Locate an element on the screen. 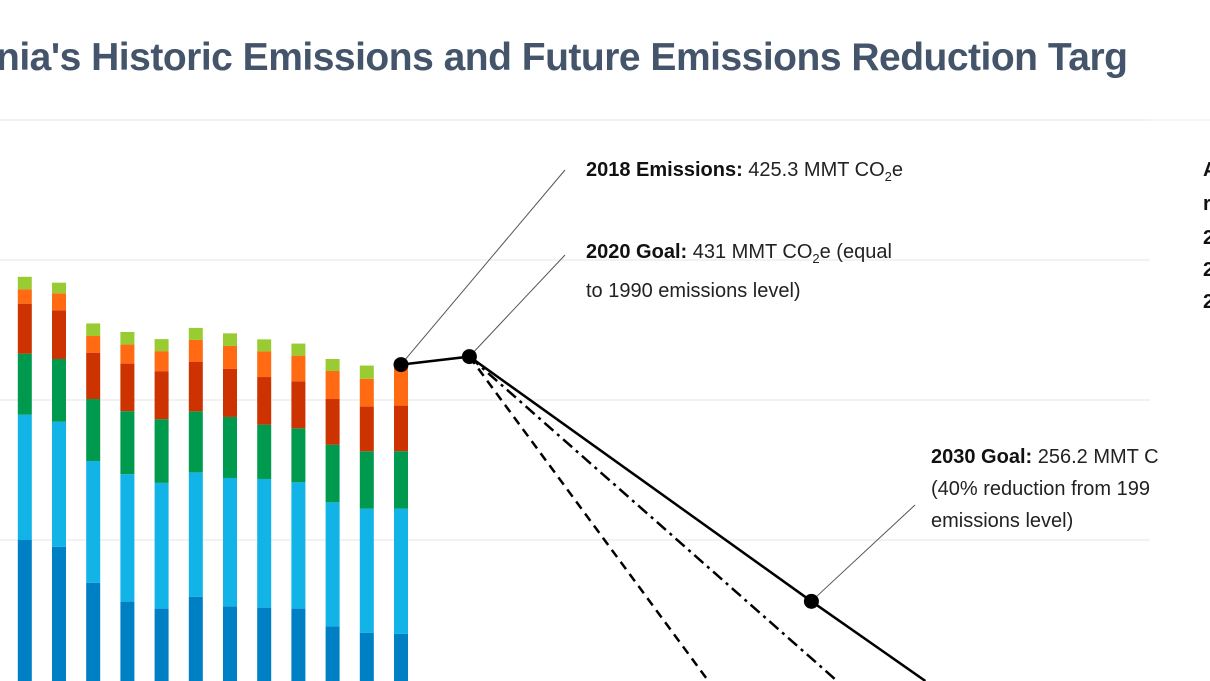  annotation-label: 2018 Emissions: is located at coordinates (664, 170).